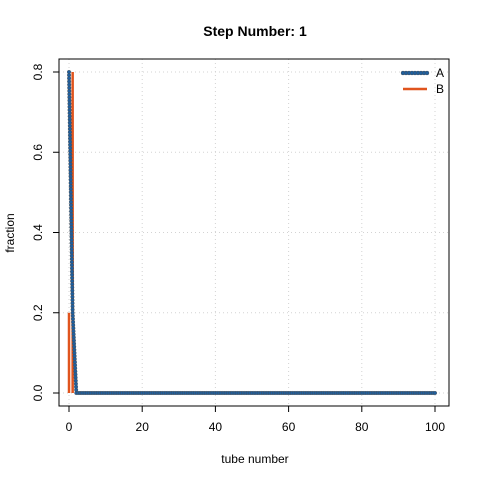 This screenshot has width=480, height=480. What do you see at coordinates (362, 427) in the screenshot?
I see `x-tick-label: 80` at bounding box center [362, 427].